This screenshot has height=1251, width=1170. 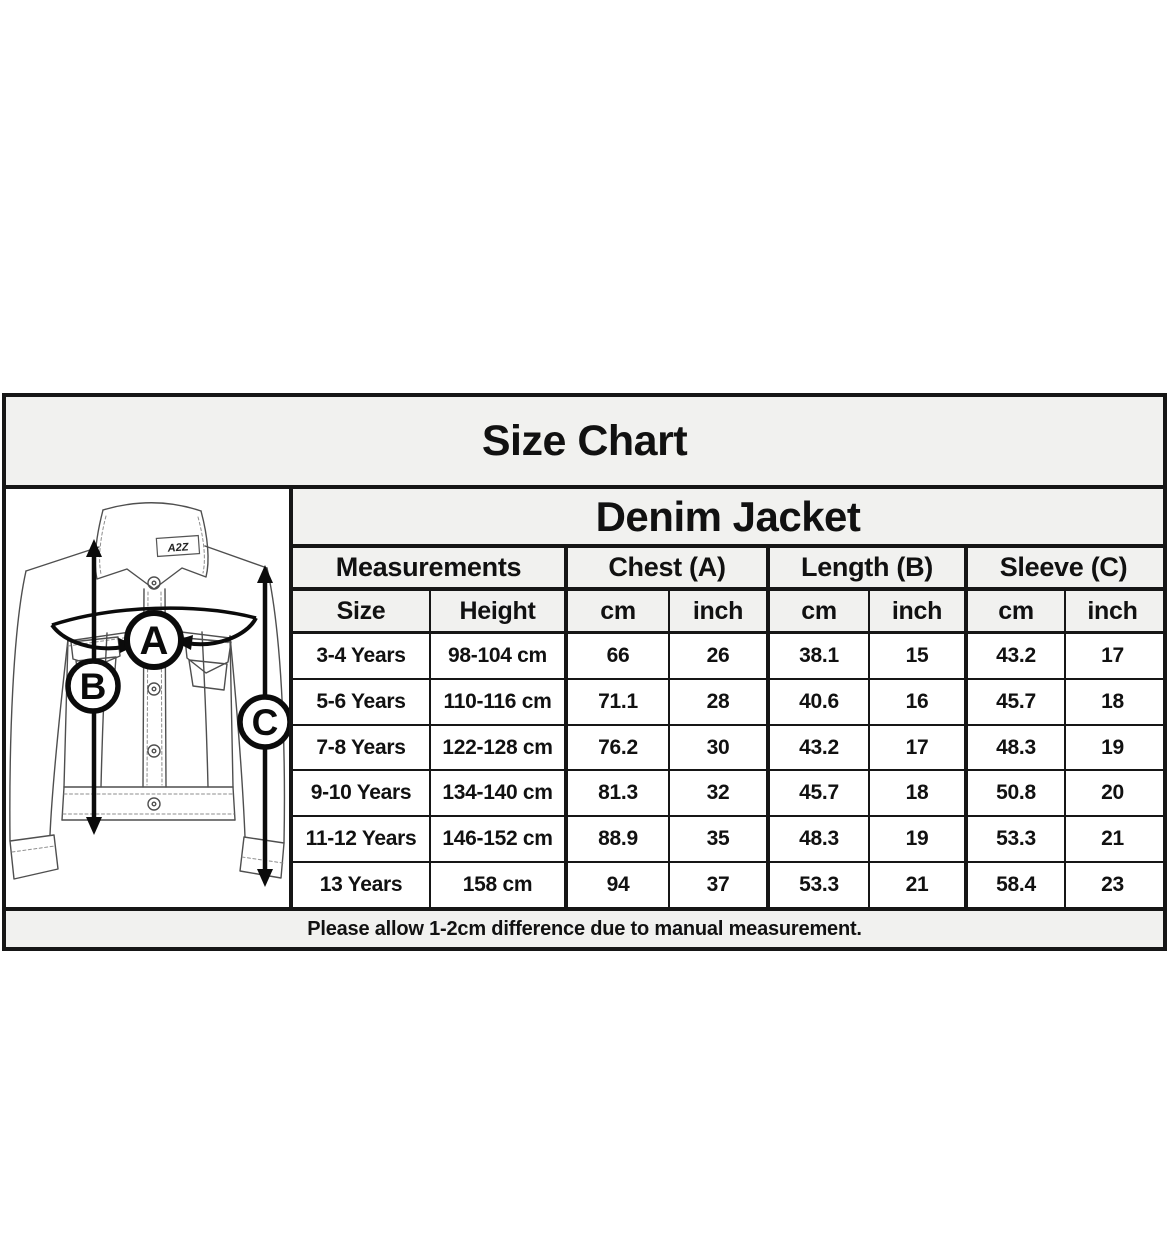 I want to click on group-header-cell: Length (B), so click(x=869, y=567).